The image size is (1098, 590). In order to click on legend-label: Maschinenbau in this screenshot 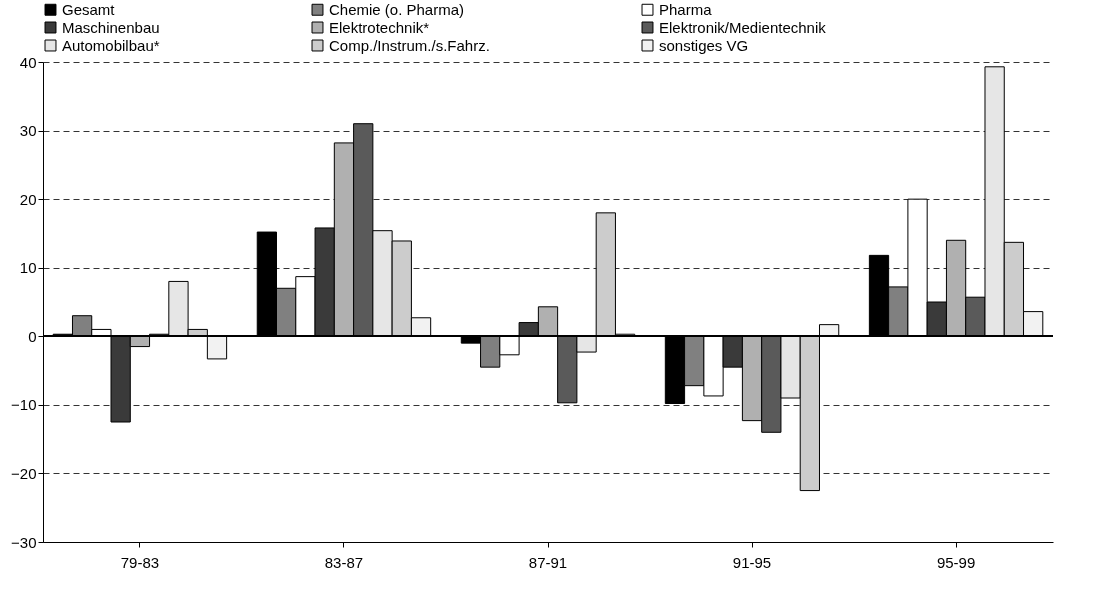, I will do `click(111, 27)`.